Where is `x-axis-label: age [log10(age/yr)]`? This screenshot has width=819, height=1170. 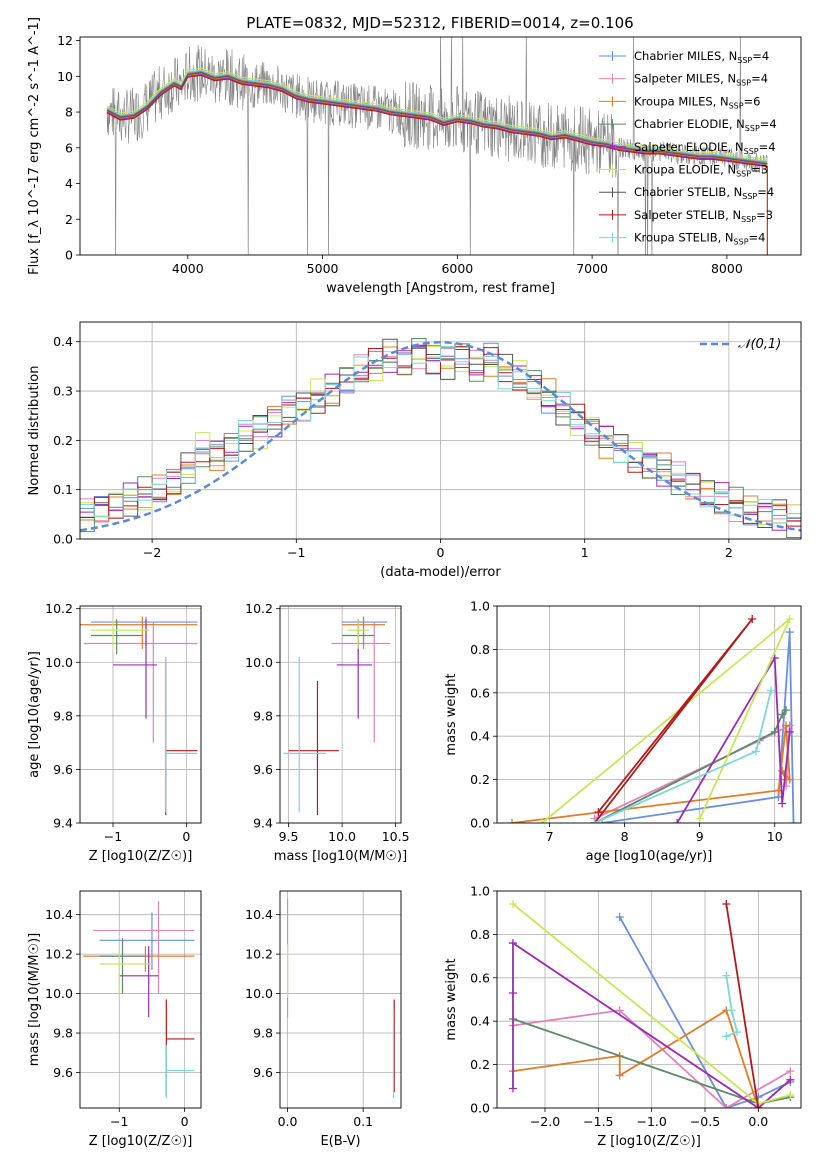
x-axis-label: age [log10(age/yr)] is located at coordinates (649, 856).